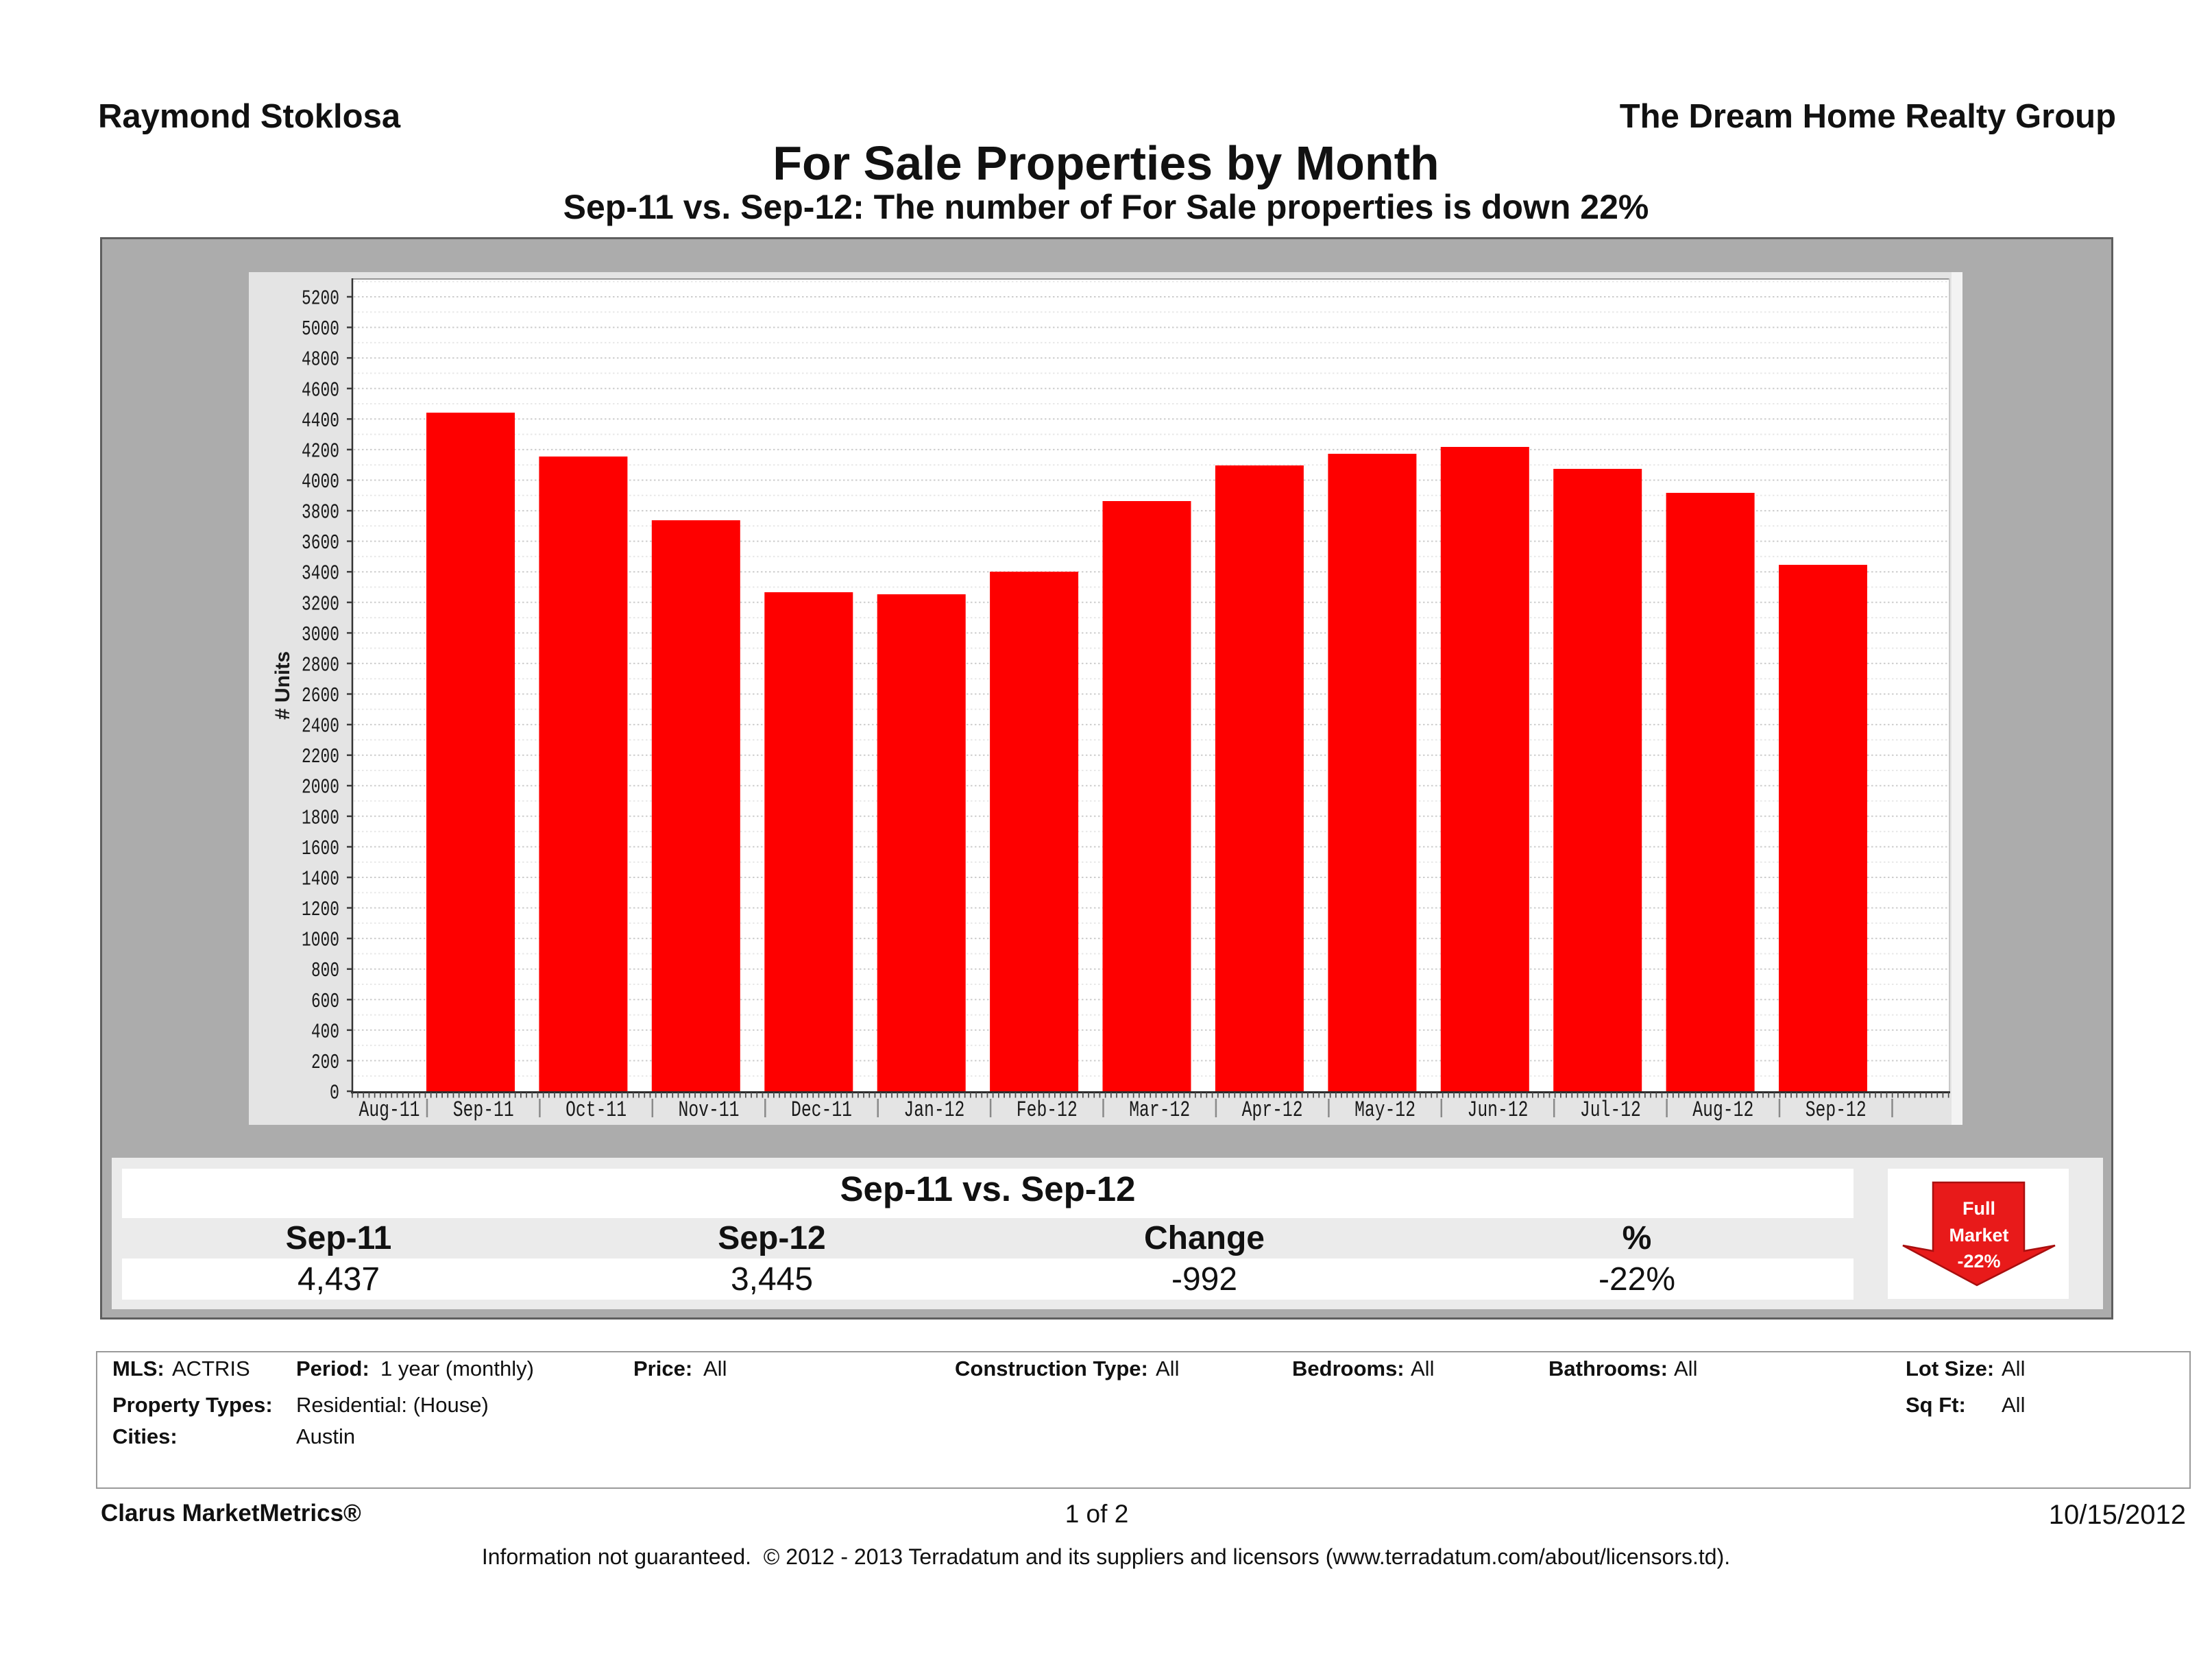 Image resolution: width=2212 pixels, height=1678 pixels. What do you see at coordinates (325, 1002) in the screenshot?
I see `svg-text: 600` at bounding box center [325, 1002].